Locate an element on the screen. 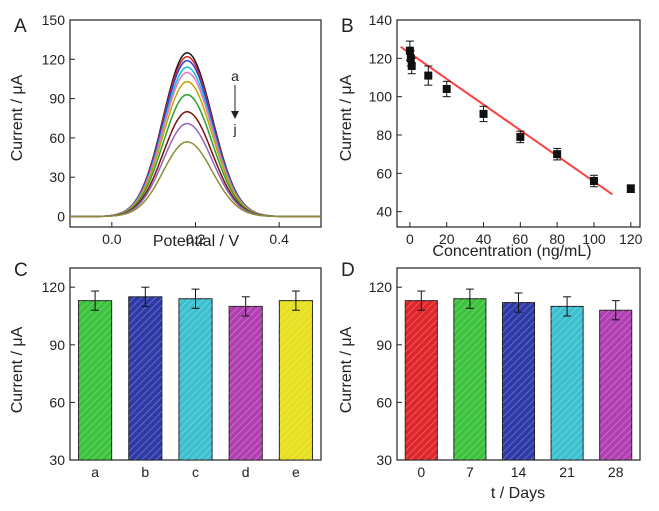  panel-b-ytick-label-5: 140 is located at coordinates (381, 20).